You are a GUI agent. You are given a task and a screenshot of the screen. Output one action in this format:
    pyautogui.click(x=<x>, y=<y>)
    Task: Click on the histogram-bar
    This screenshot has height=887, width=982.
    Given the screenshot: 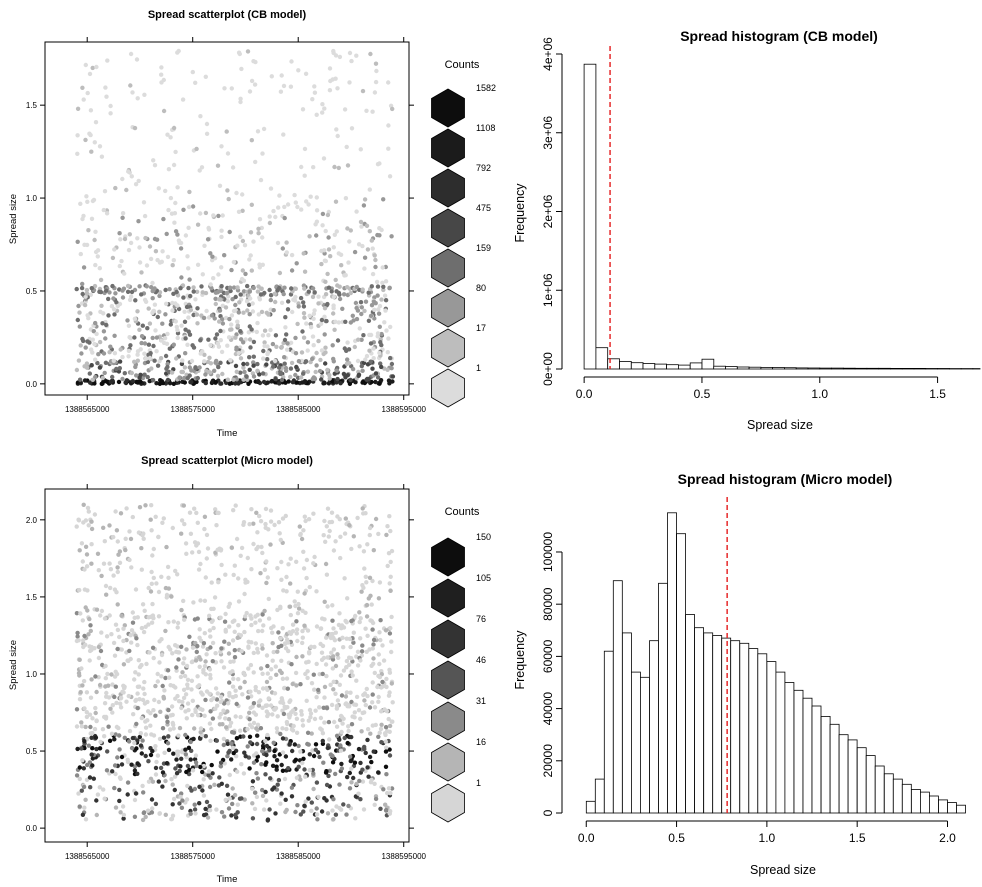 What is the action you would take?
    pyautogui.click(x=934, y=804)
    